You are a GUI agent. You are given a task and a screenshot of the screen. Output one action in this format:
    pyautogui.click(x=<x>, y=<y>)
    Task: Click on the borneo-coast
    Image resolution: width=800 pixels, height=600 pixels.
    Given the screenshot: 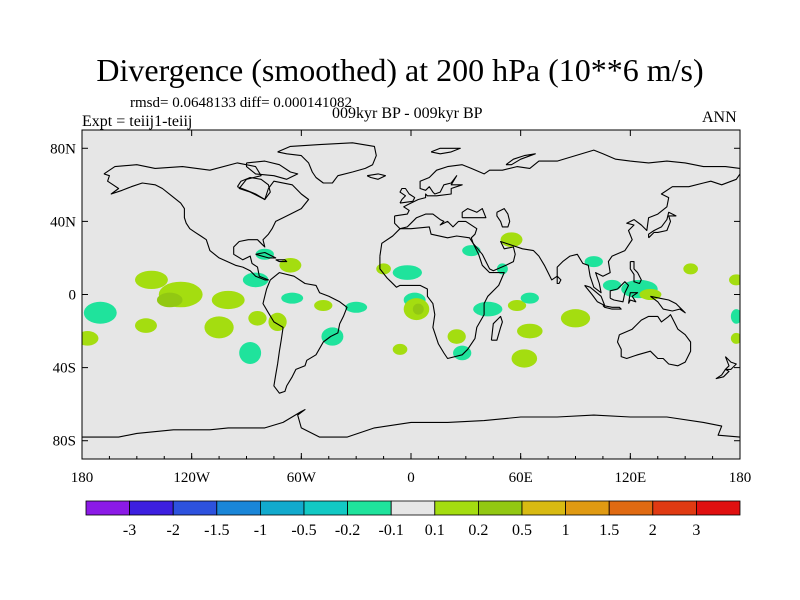 What is the action you would take?
    pyautogui.click(x=619, y=292)
    